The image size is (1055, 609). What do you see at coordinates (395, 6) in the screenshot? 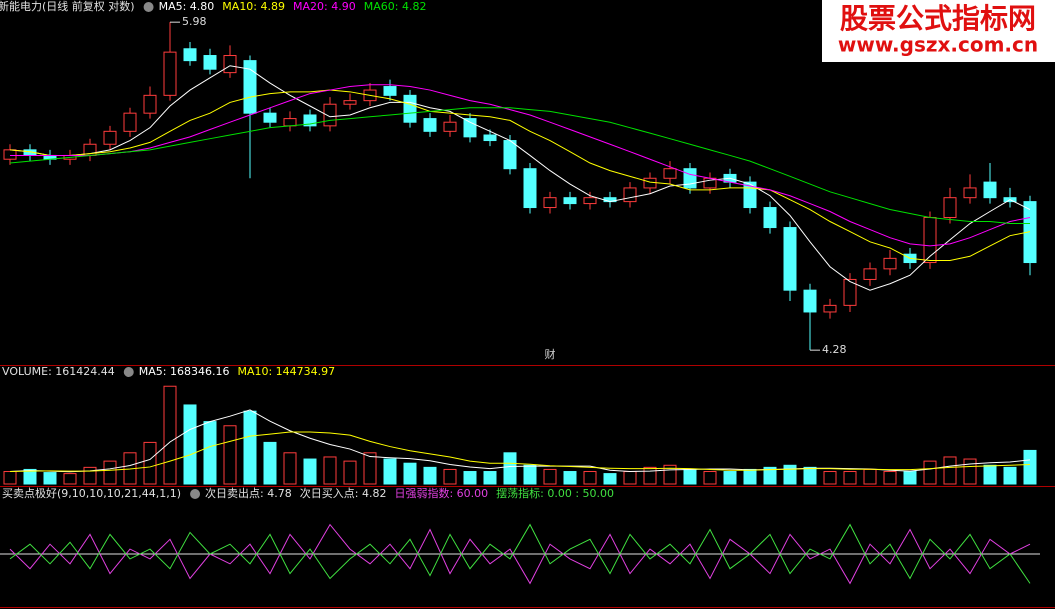
I see `legend-entry: MA60: 4.82` at bounding box center [395, 6].